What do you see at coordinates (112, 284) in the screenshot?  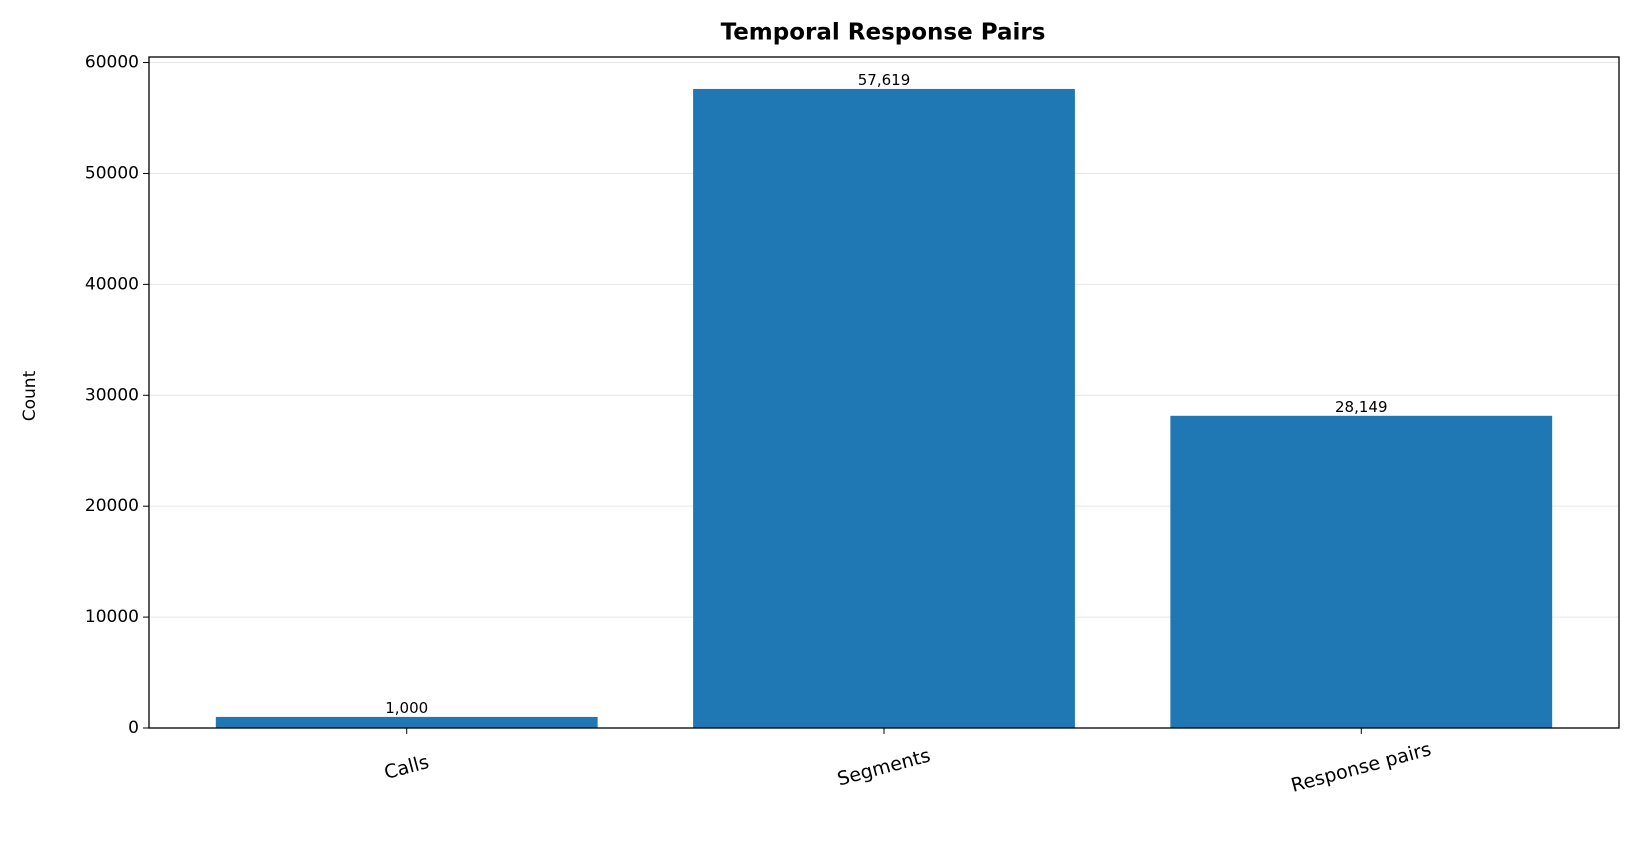 I see `y-tick-label: 40000` at bounding box center [112, 284].